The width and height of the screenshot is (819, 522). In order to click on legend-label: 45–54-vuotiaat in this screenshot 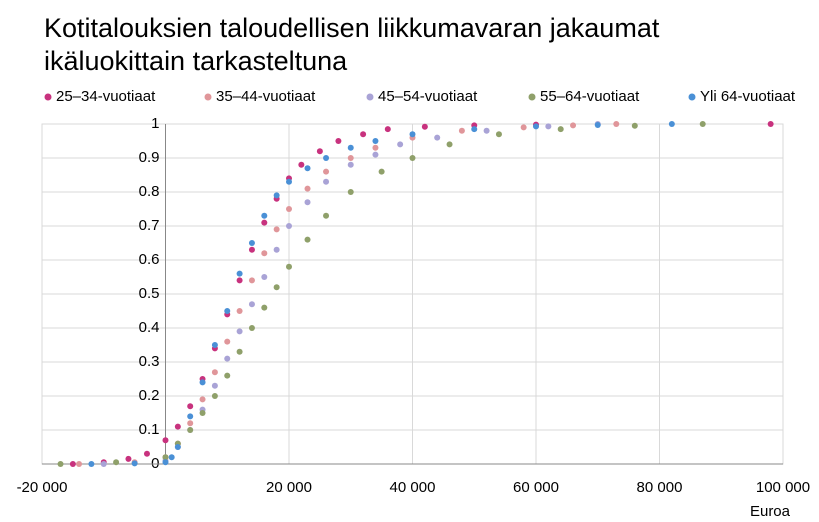, I will do `click(428, 96)`.